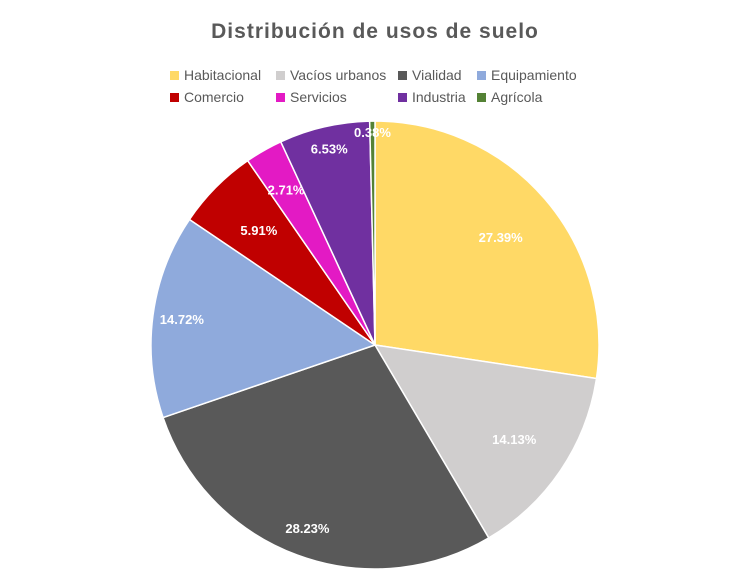 This screenshot has width=750, height=576. I want to click on legend-item: Industria, so click(432, 97).